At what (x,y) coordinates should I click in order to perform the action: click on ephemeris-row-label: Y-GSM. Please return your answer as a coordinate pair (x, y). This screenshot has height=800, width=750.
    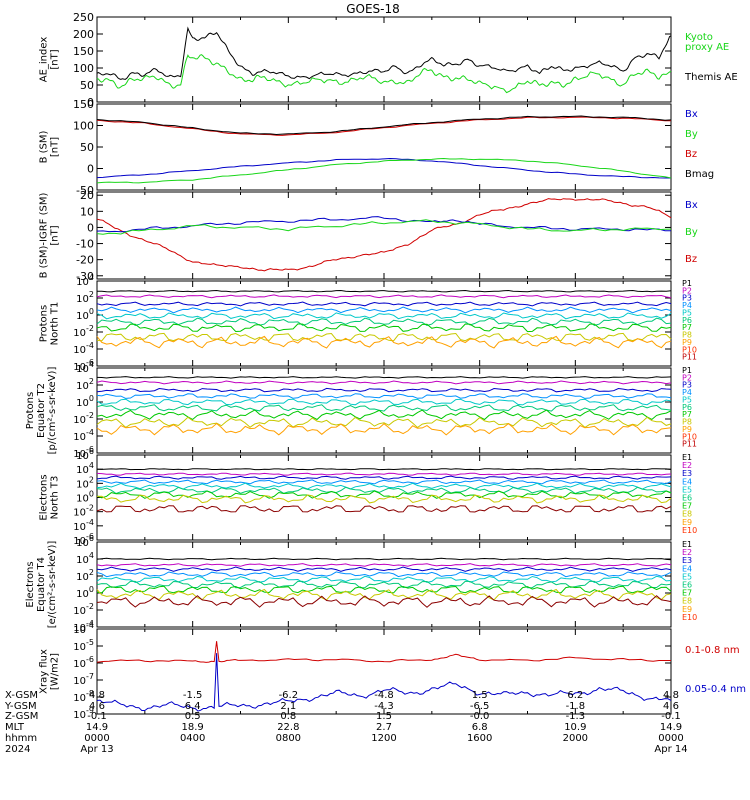
    Looking at the image, I should click on (20, 706).